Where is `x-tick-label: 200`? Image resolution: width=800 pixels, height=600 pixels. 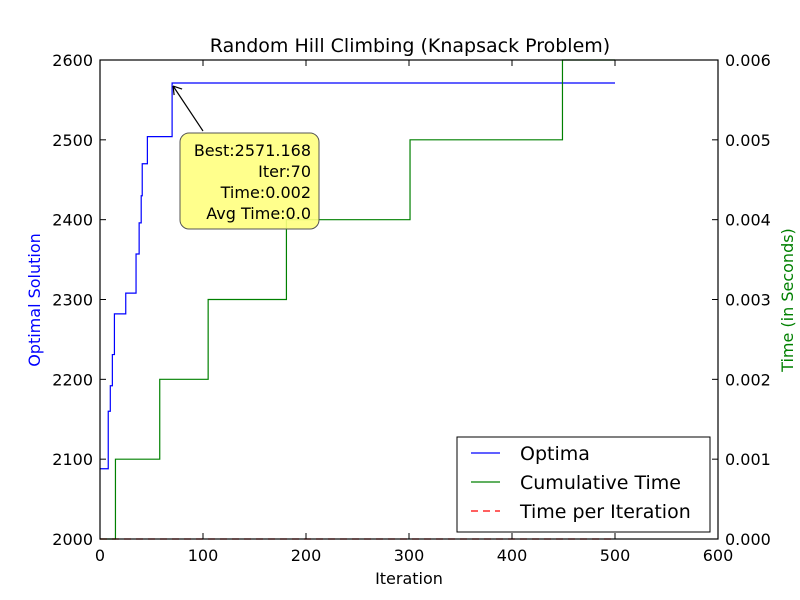
x-tick-label: 200 is located at coordinates (306, 555).